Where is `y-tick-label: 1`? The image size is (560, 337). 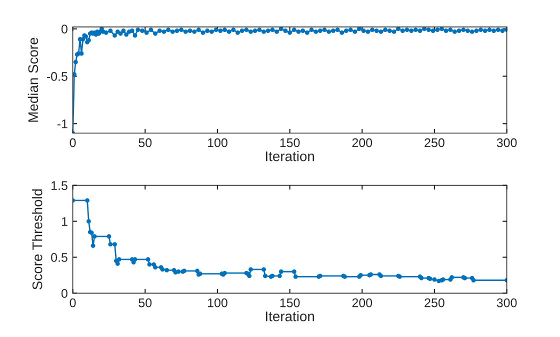 y-tick-label: 1 is located at coordinates (65, 221).